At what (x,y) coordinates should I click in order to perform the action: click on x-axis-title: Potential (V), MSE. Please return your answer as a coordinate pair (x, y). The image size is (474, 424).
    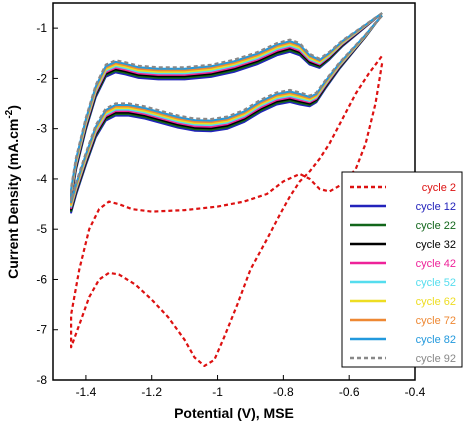
    Looking at the image, I should click on (234, 413).